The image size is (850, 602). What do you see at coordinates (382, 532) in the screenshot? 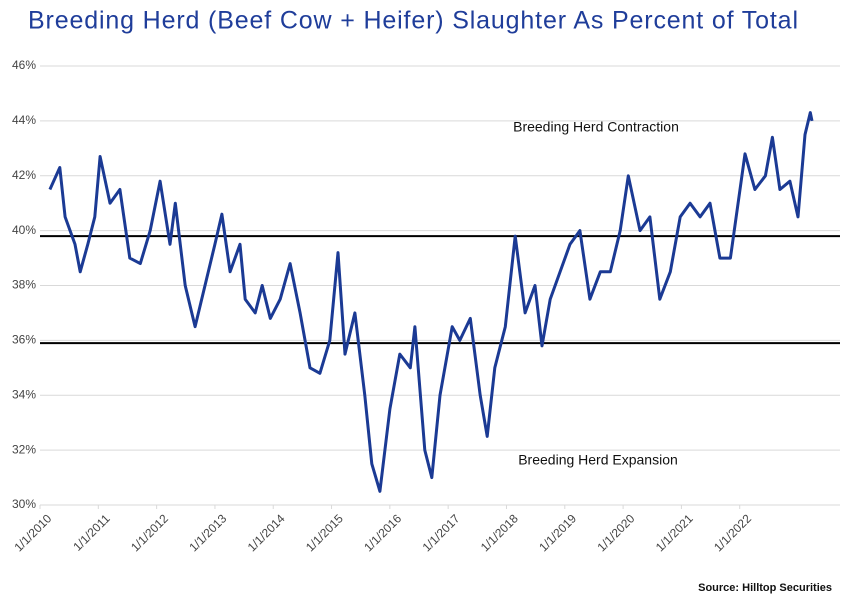
I see `x-tick-label: 1/1/2016` at bounding box center [382, 532].